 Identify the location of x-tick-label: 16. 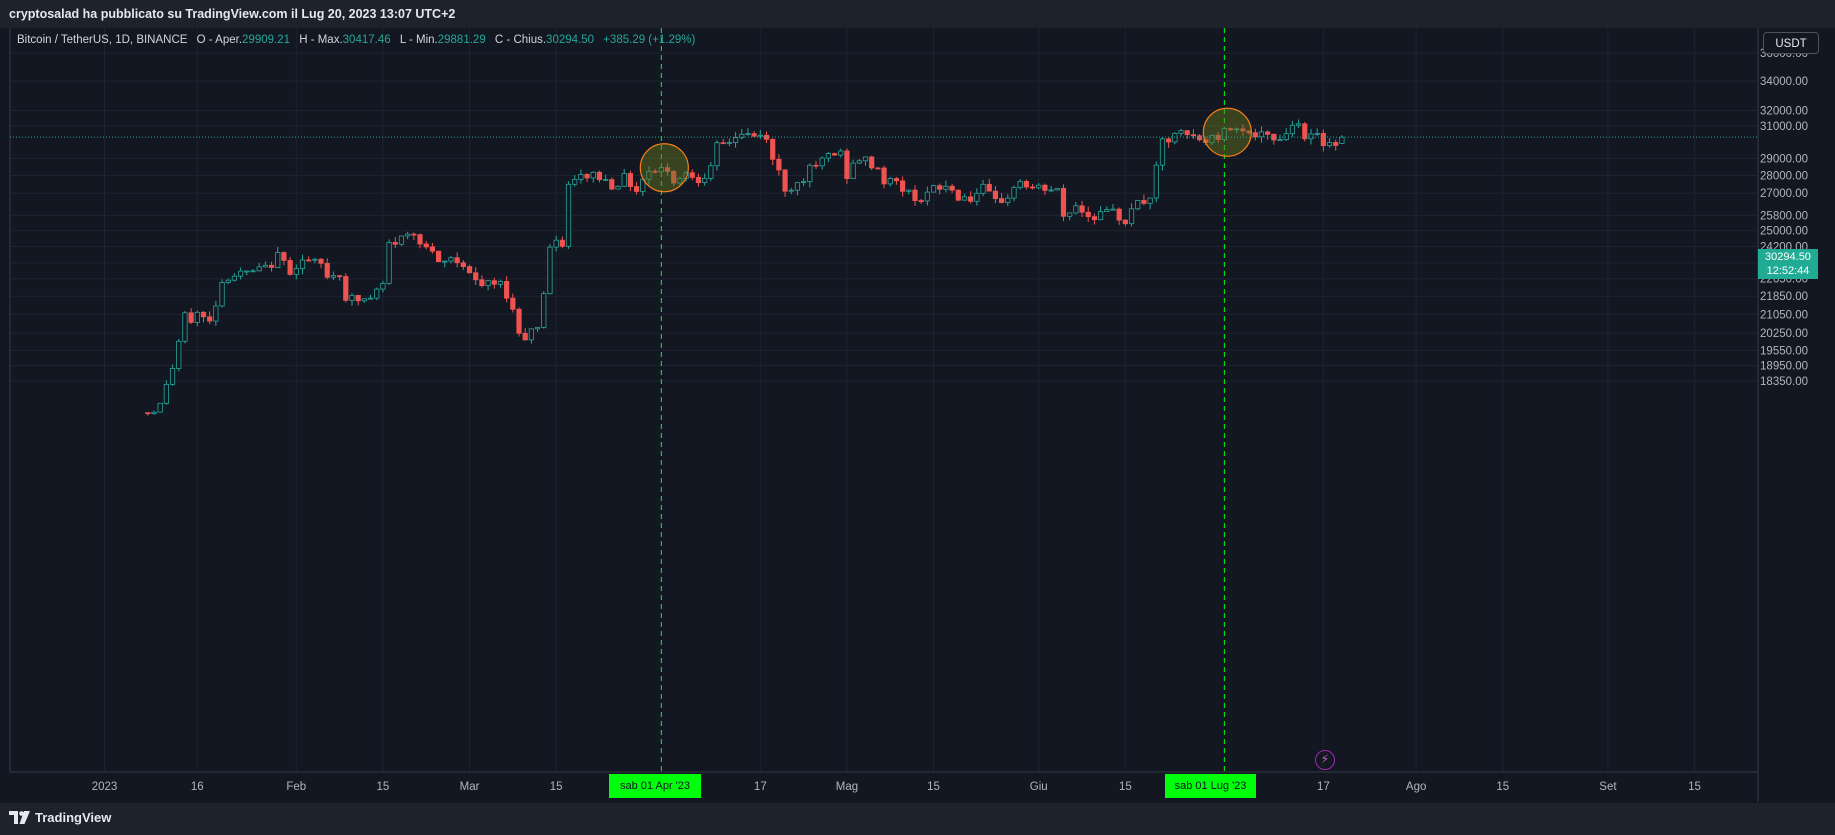
(197, 787).